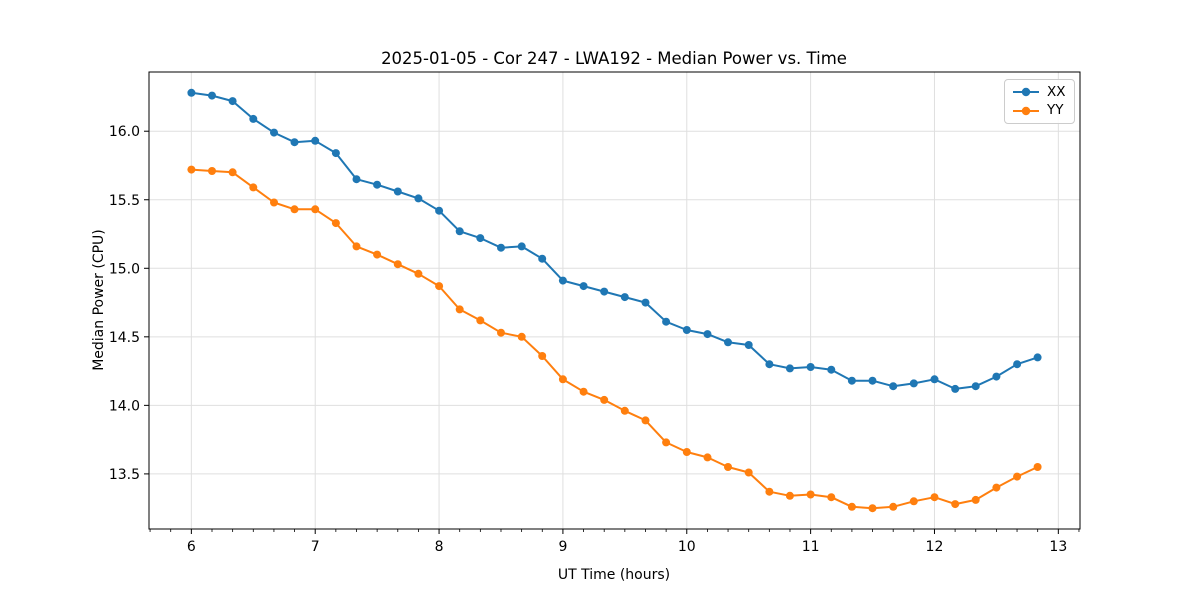 Image resolution: width=1200 pixels, height=600 pixels. Describe the element at coordinates (124, 132) in the screenshot. I see `y-tick-label: 16.0` at that location.